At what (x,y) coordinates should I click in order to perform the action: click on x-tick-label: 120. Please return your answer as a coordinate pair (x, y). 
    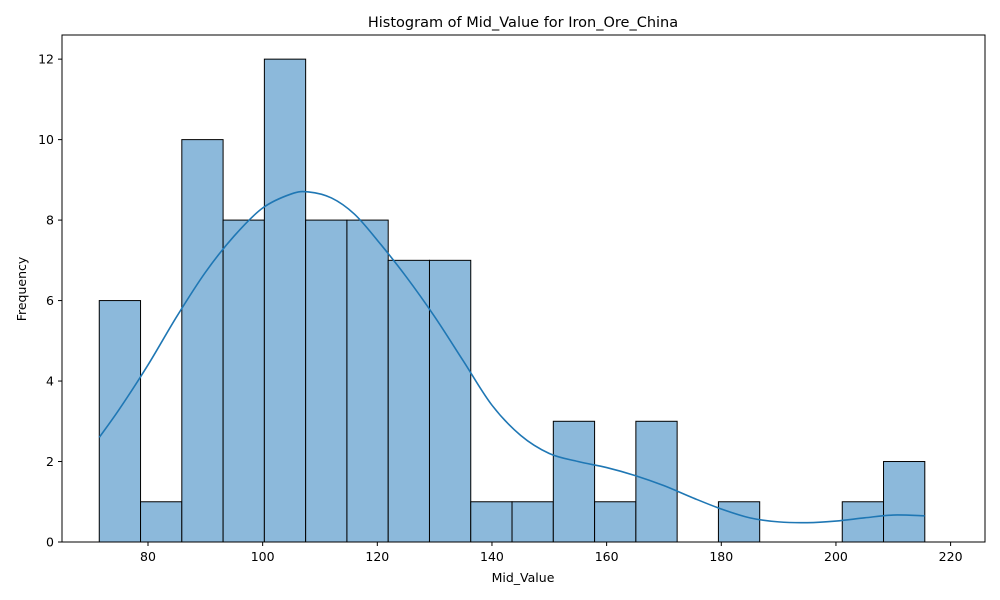
    Looking at the image, I should click on (377, 556).